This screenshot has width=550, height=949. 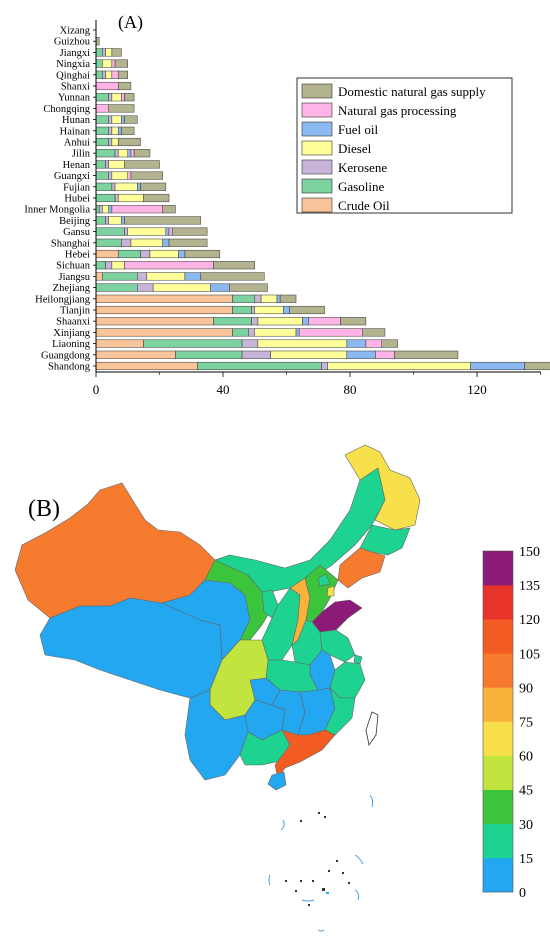 I want to click on colorbar-tick-label: 105, so click(x=529, y=654).